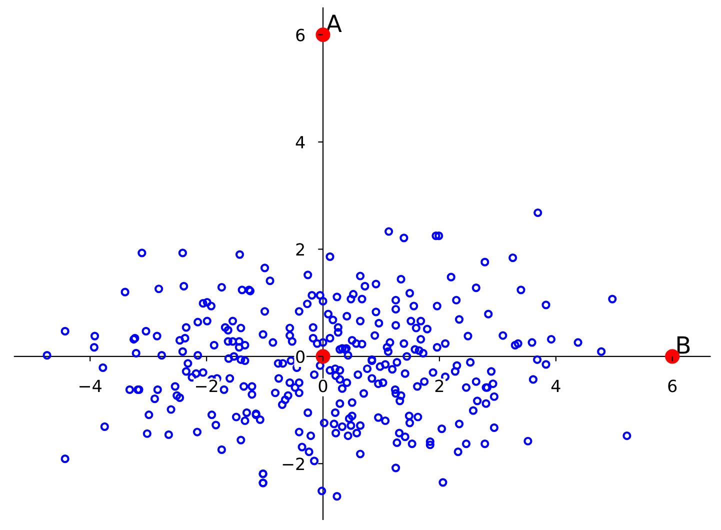 The height and width of the screenshot is (530, 721). I want to click on x-tick-label: −4, so click(91, 386).